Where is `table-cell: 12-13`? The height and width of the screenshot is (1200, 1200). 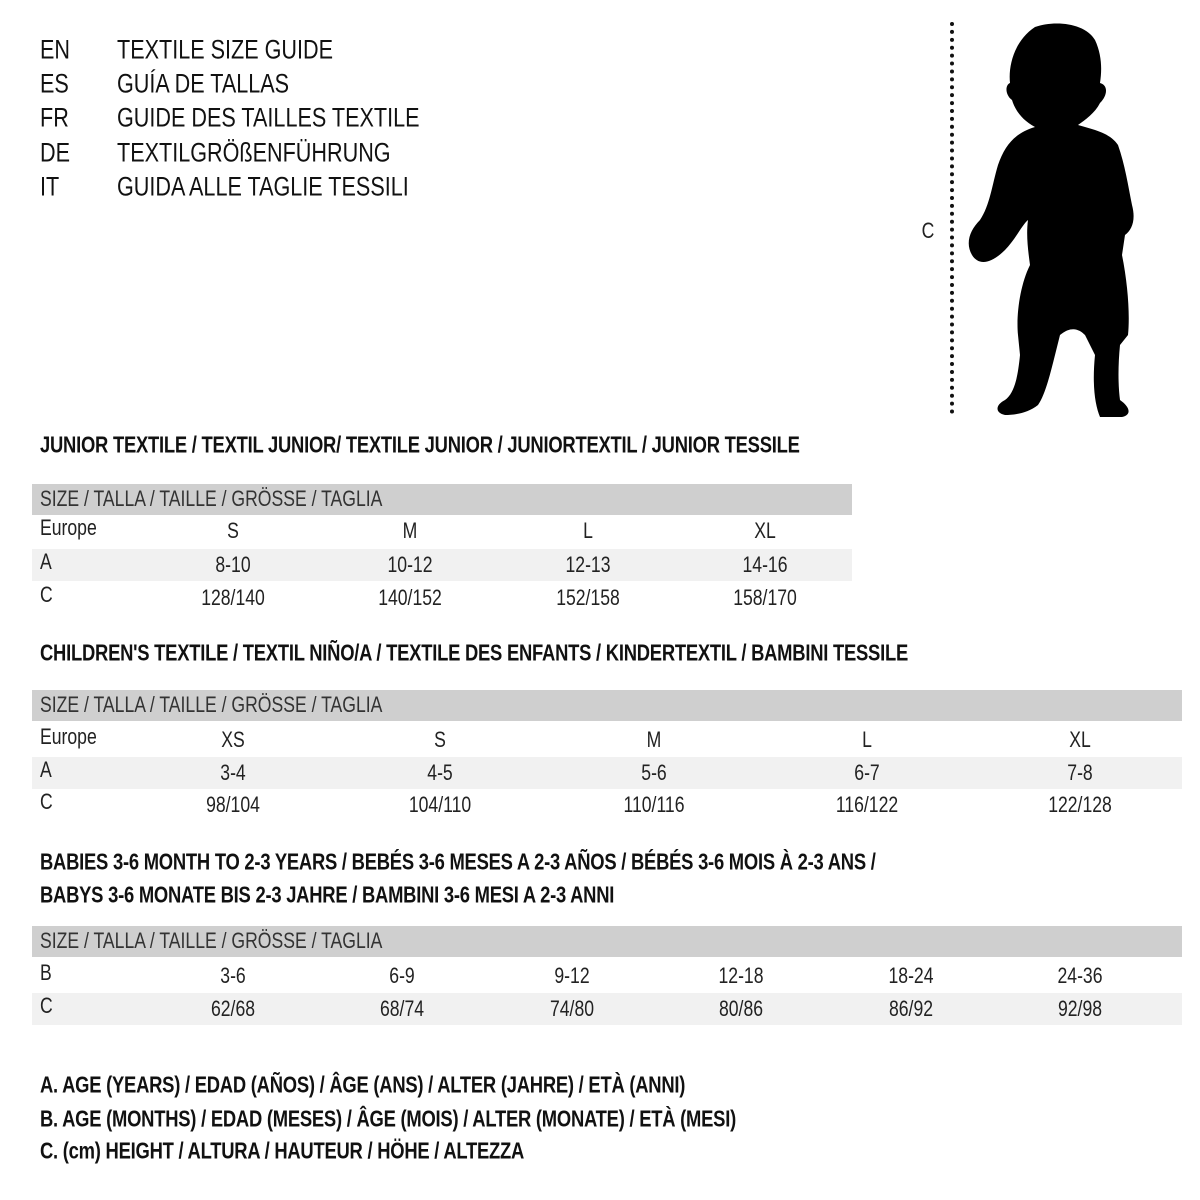
table-cell: 12-13 is located at coordinates (588, 564).